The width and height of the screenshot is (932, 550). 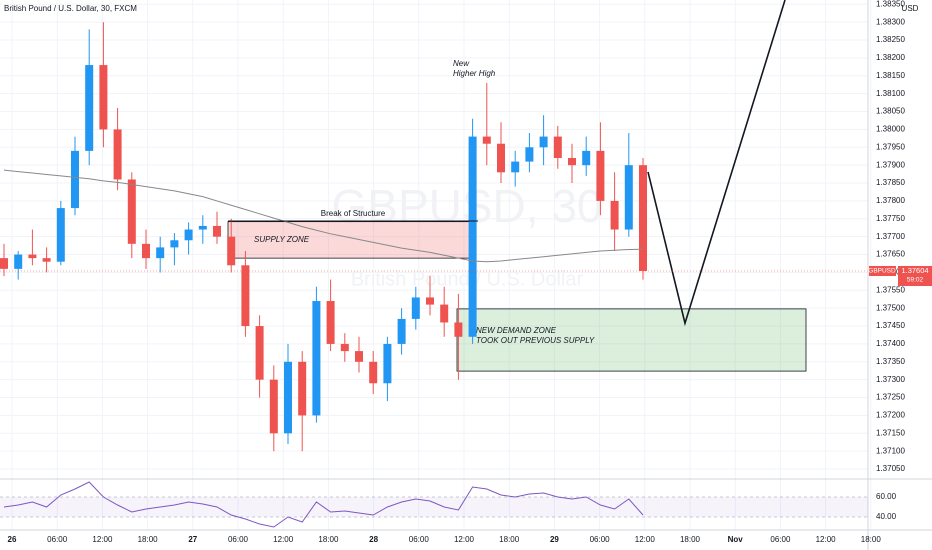 I want to click on y-tick-label: 1.37750, so click(x=890, y=218).